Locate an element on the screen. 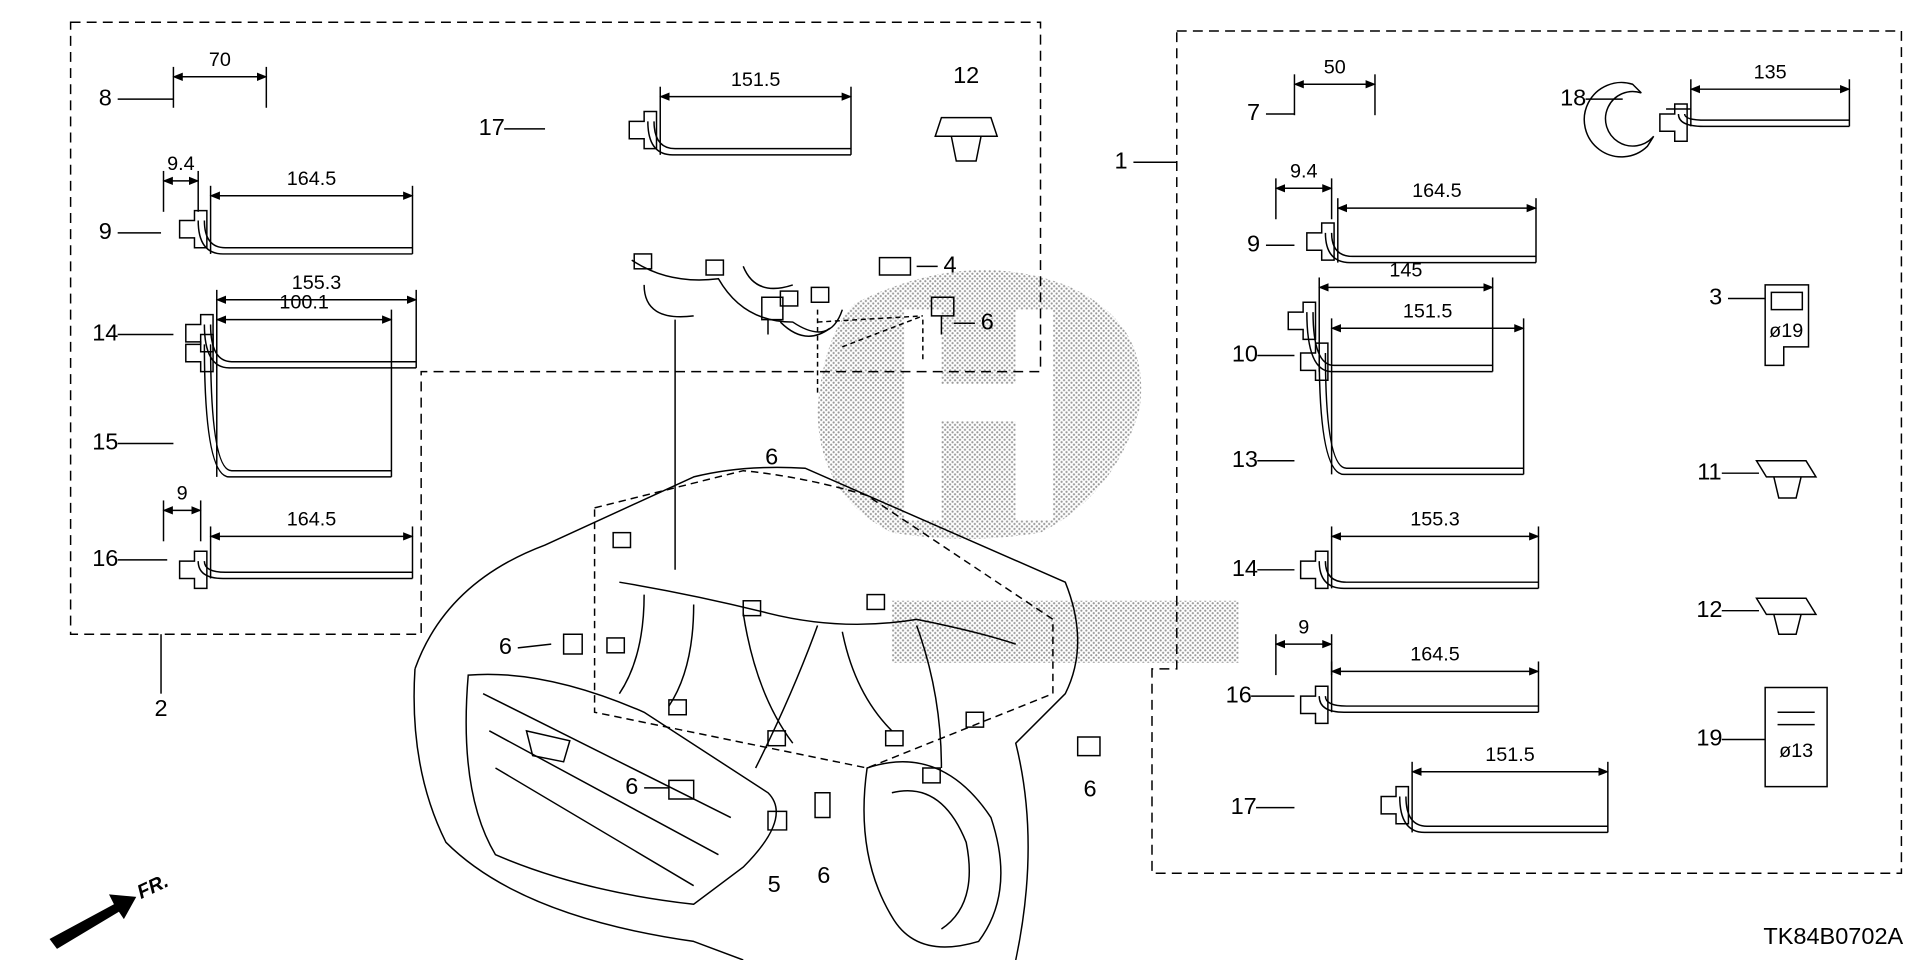 The width and height of the screenshot is (1920, 960). callout-number: 18 is located at coordinates (1573, 97).